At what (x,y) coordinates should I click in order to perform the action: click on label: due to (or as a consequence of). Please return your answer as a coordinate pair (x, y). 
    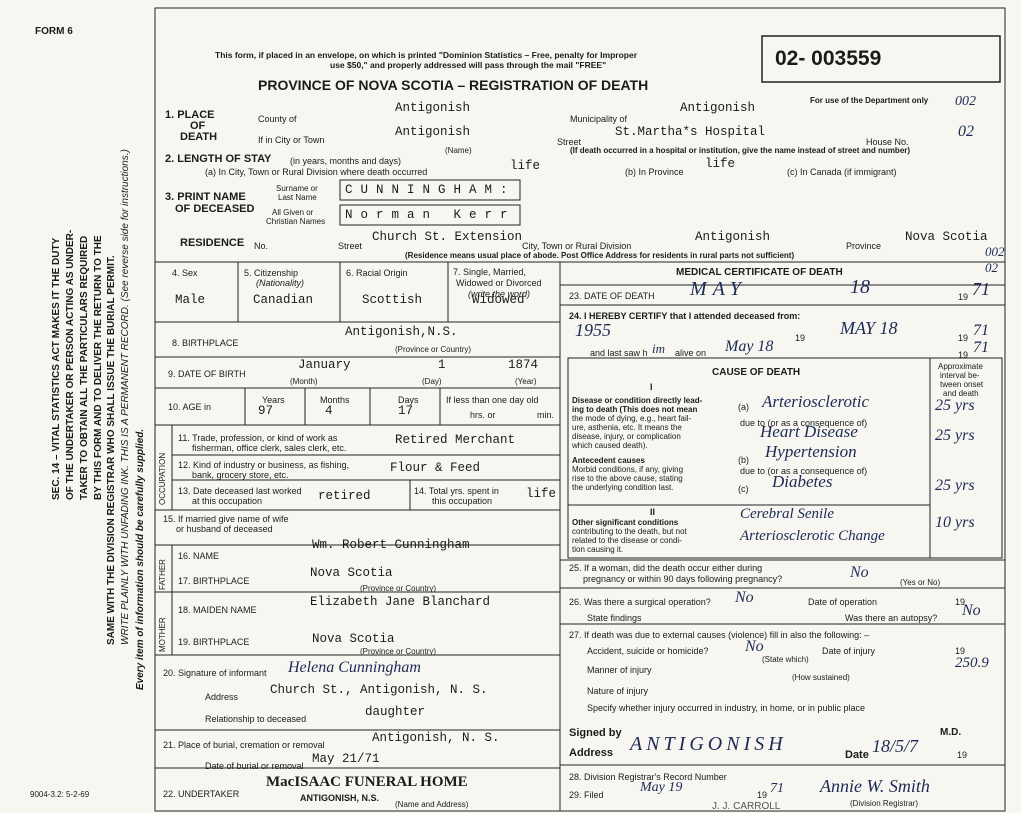
    Looking at the image, I should click on (804, 471).